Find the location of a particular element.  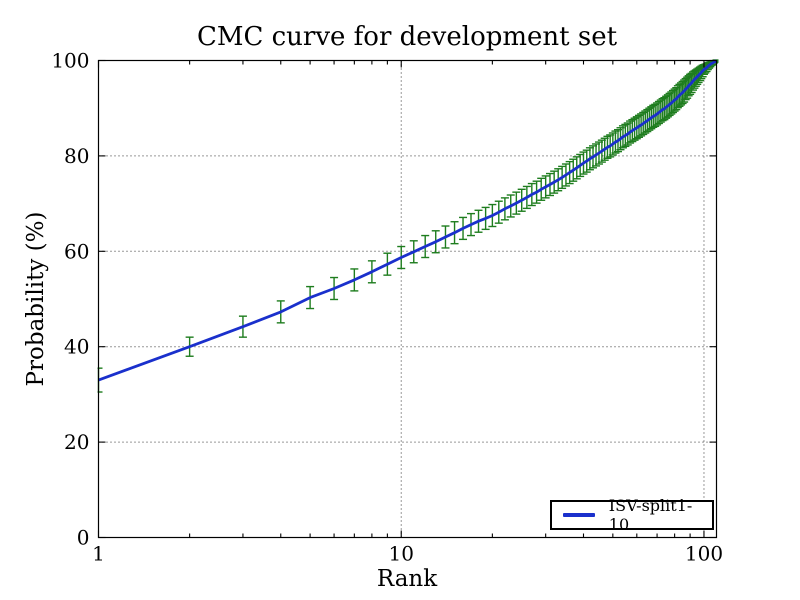

chart-title: CMC curve for development set is located at coordinates (407, 37).